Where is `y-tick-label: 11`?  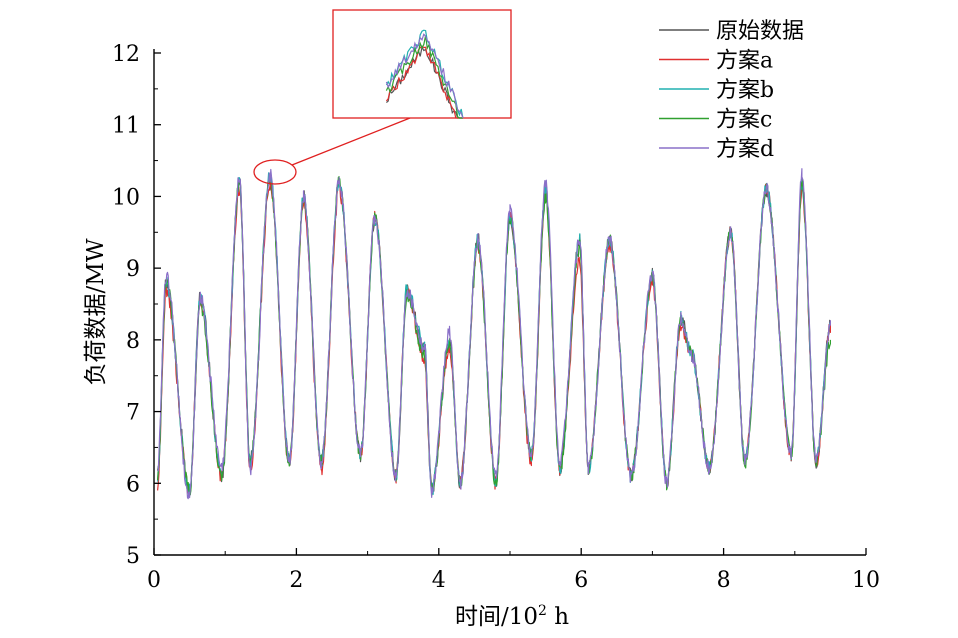 y-tick-label: 11 is located at coordinates (126, 126).